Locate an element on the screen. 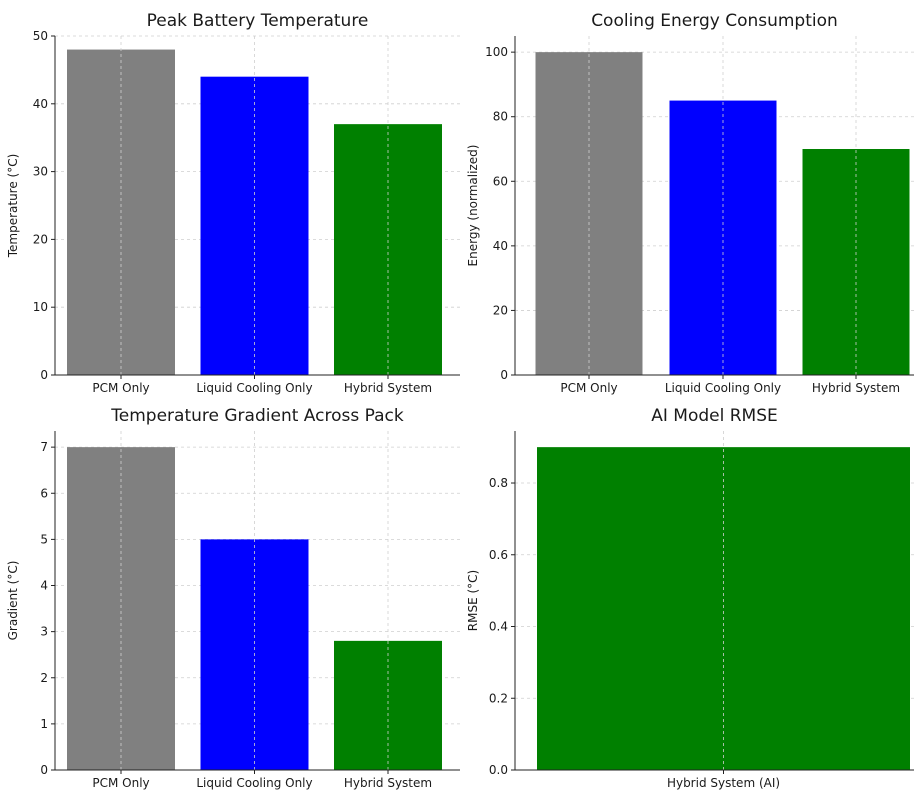 This screenshot has height=791, width=917. y-tick-label: 100 is located at coordinates (496, 52).